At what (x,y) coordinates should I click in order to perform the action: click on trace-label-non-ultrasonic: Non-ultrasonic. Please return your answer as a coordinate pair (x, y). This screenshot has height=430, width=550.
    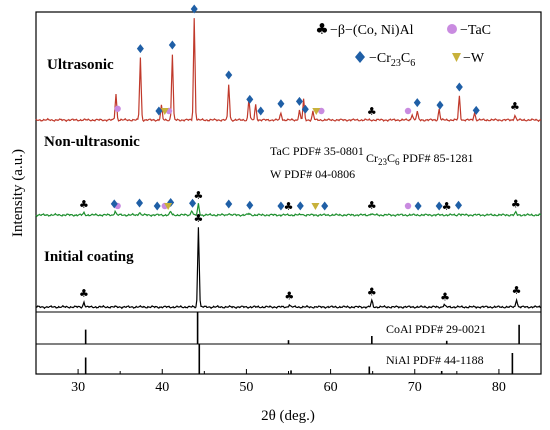
    Looking at the image, I should click on (92, 142).